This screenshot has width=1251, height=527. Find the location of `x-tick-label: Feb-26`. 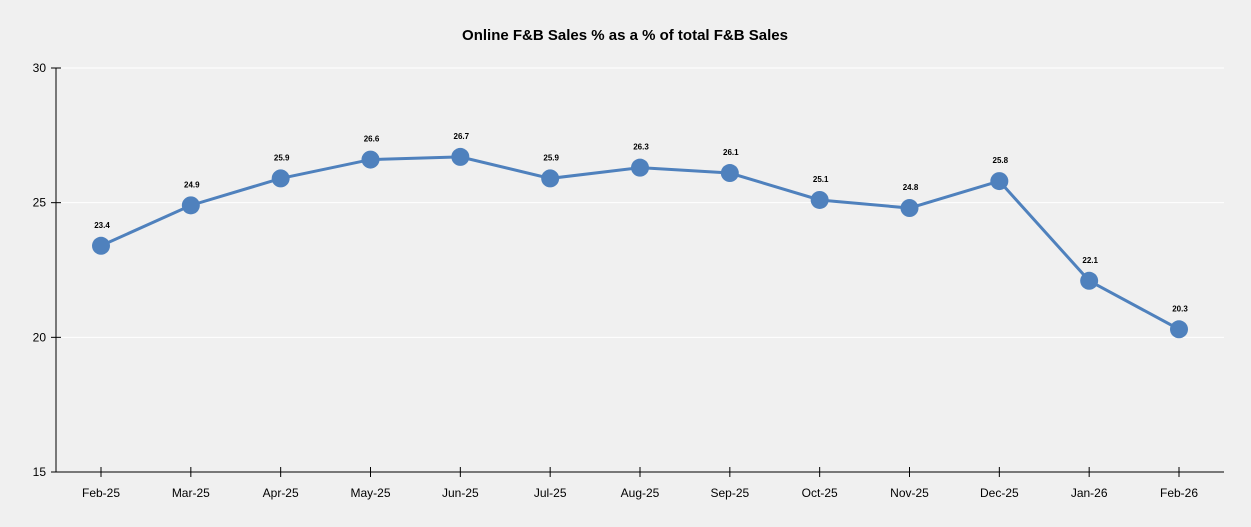

x-tick-label: Feb-26 is located at coordinates (1179, 493).